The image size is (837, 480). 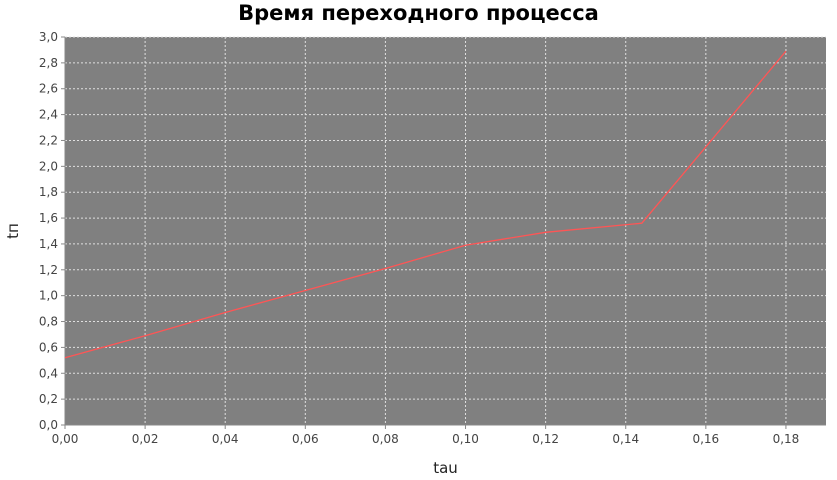 I want to click on x-axis-label: tau, so click(x=445, y=468).